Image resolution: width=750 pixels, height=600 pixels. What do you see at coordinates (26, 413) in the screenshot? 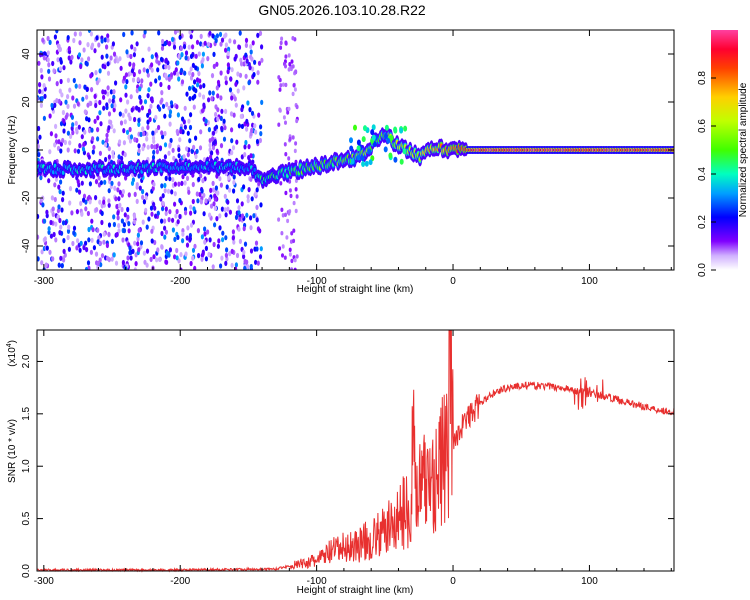
I see `y-tick-label: 1.5` at bounding box center [26, 413].